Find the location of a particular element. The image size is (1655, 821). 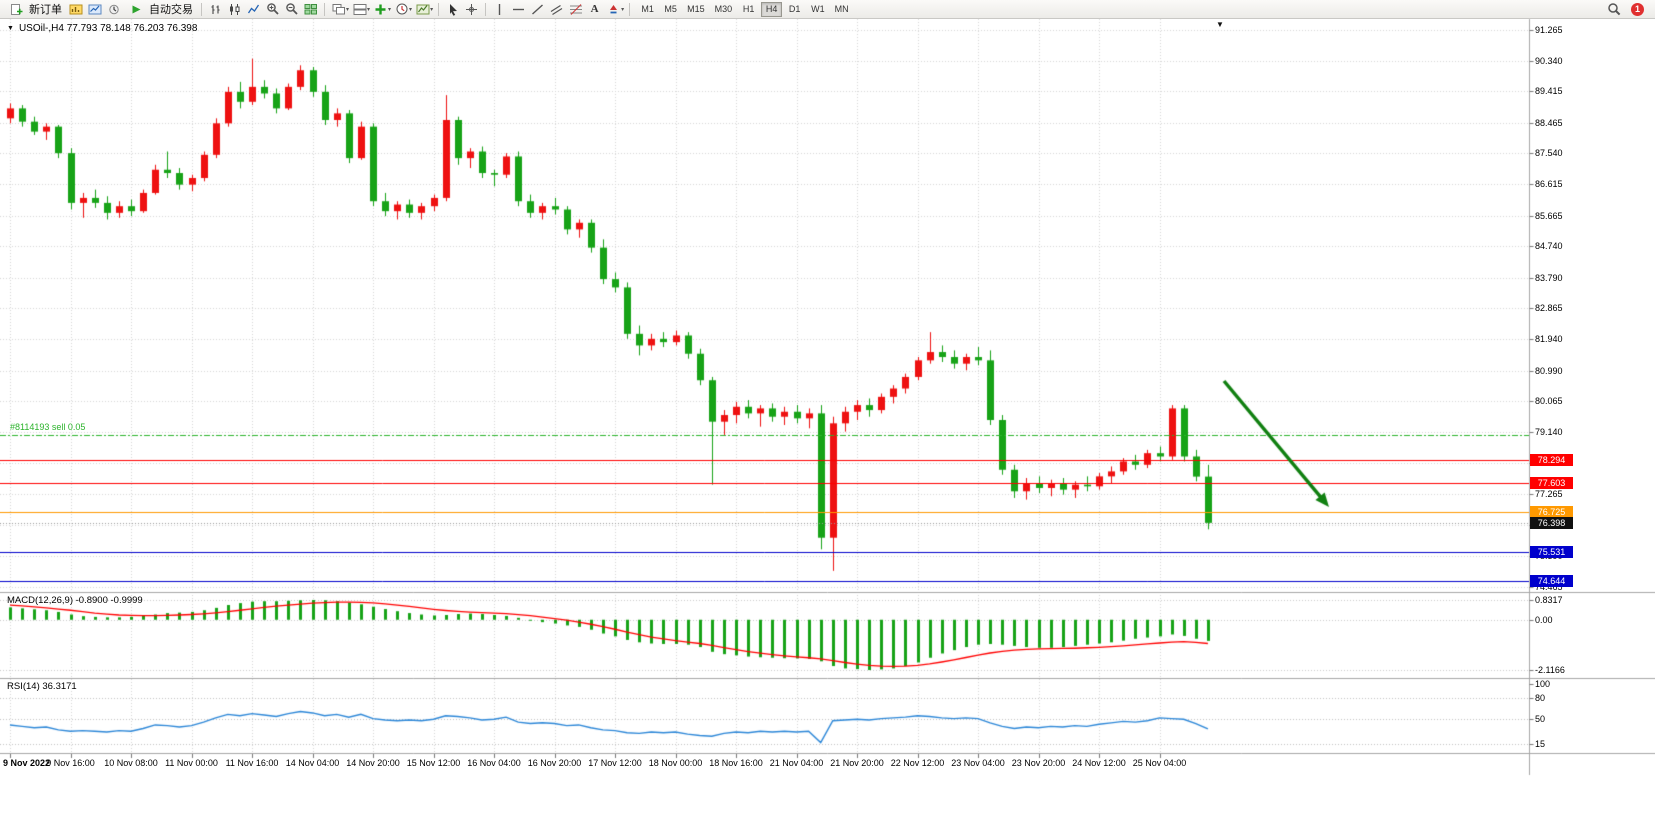

new-order-icon is located at coordinates (16, 9).